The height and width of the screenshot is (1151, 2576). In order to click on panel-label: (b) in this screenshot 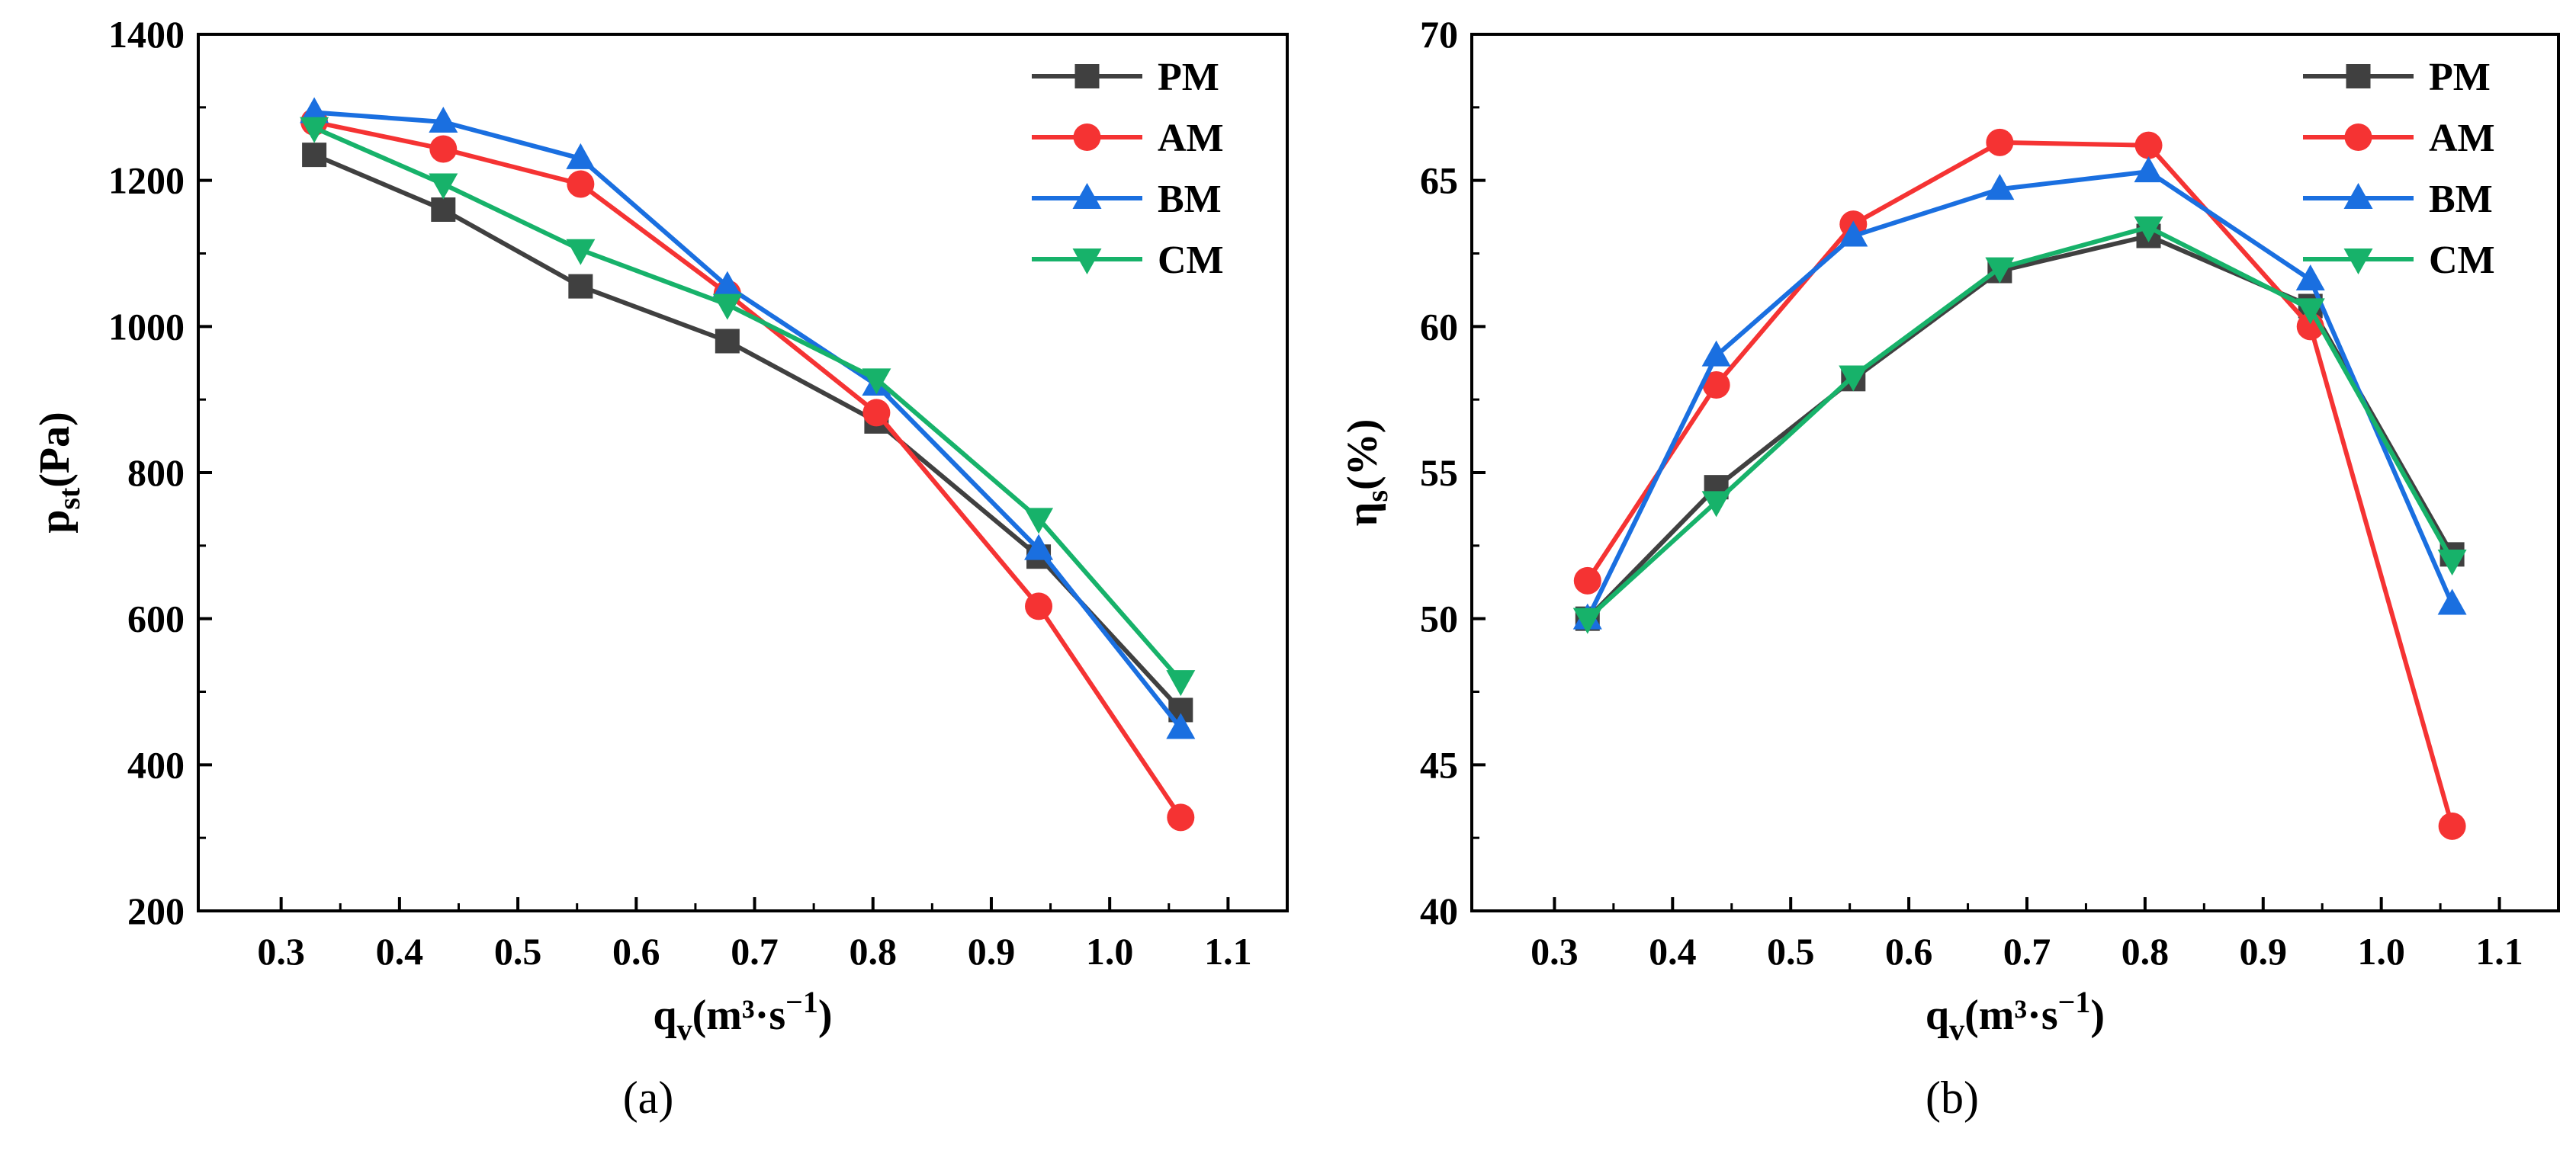, I will do `click(1952, 1097)`.